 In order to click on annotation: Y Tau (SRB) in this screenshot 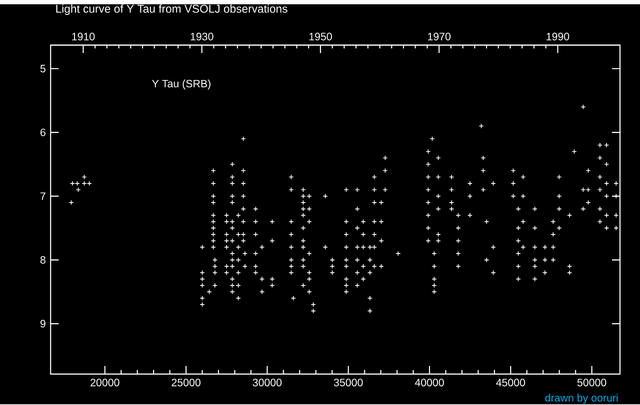, I will do `click(181, 85)`.